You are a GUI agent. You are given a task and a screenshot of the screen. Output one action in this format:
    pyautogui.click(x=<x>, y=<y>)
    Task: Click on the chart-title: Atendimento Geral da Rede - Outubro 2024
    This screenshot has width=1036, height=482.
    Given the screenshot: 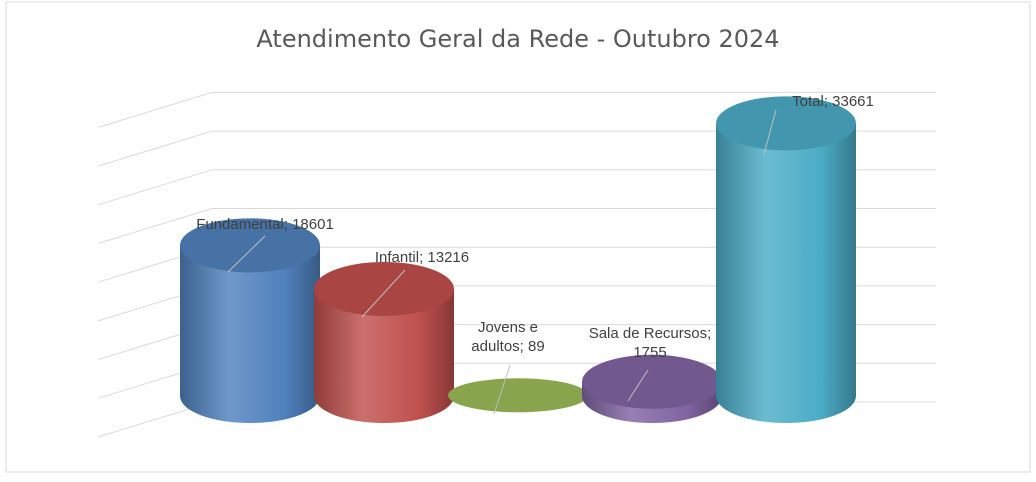 What is the action you would take?
    pyautogui.click(x=517, y=39)
    